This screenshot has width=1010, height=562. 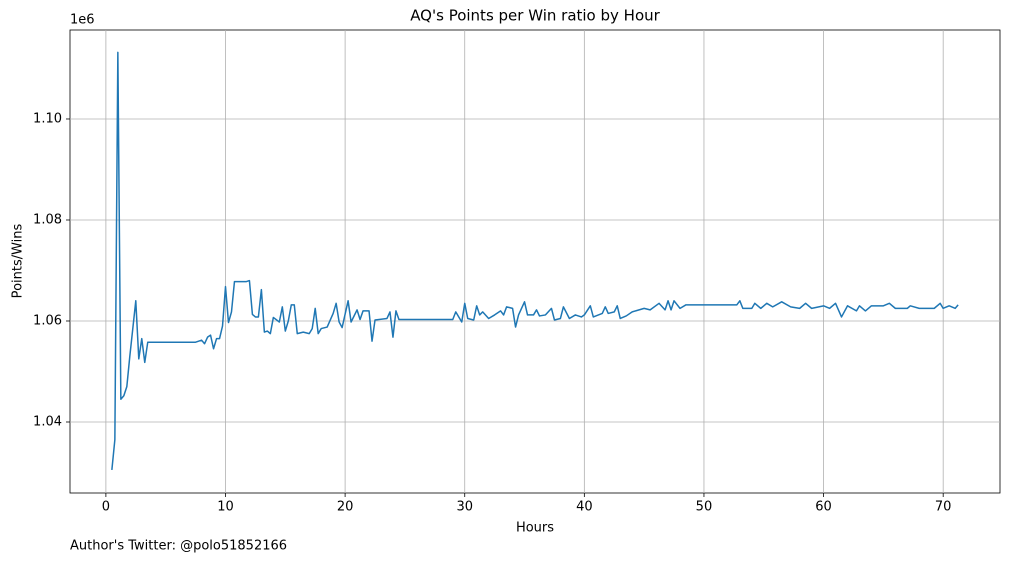 What do you see at coordinates (47, 118) in the screenshot?
I see `y-tick-label: 1.10` at bounding box center [47, 118].